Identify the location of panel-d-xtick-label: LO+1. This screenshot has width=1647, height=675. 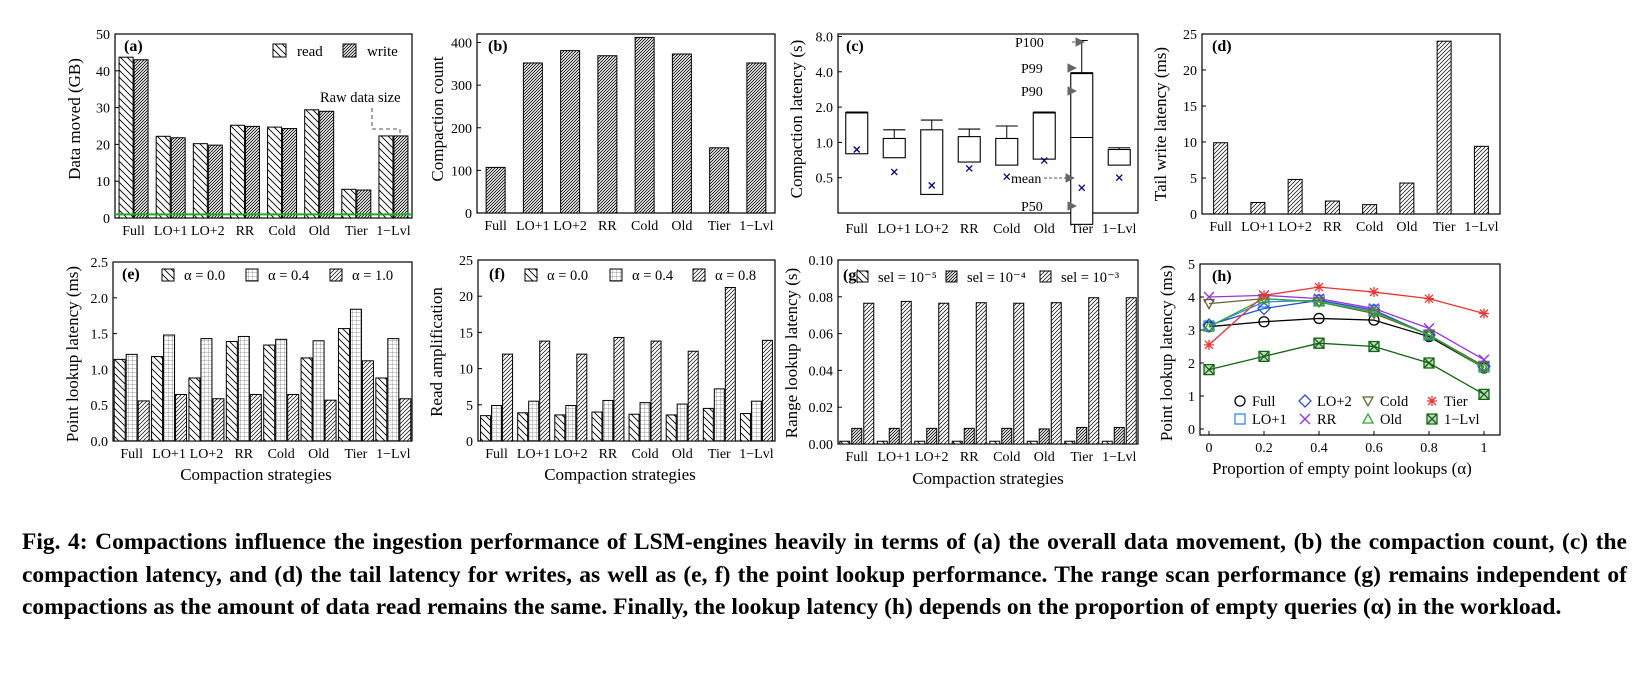
(1258, 227).